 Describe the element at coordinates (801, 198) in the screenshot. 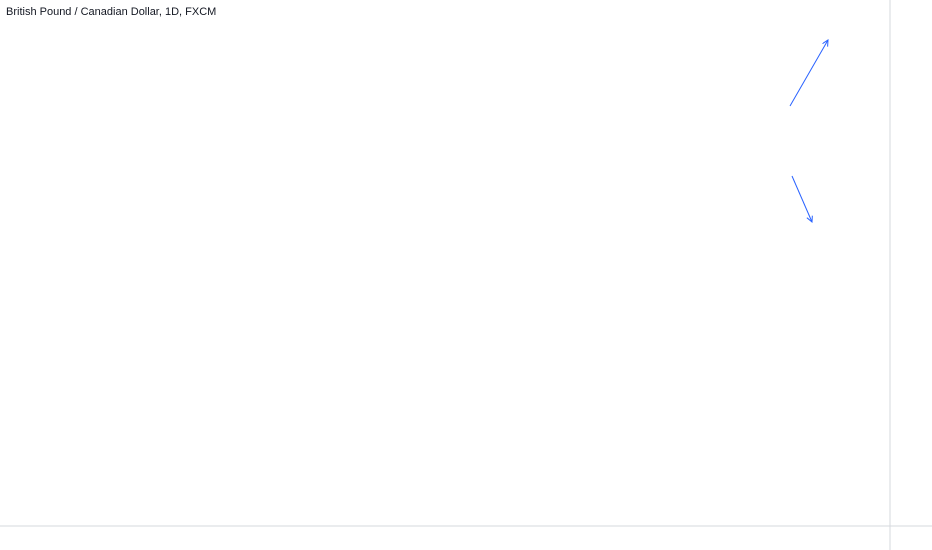

I see `arrow-down` at that location.